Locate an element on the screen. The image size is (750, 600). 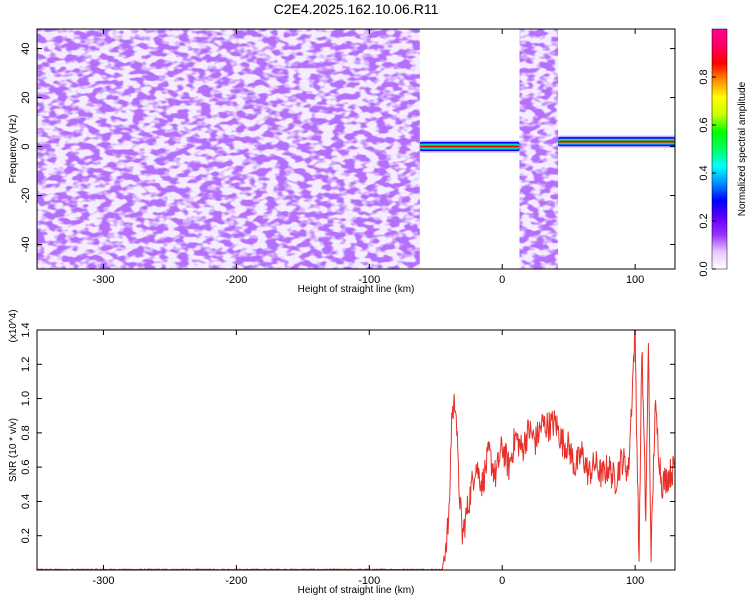
colorbar-tick-label: 0.6 is located at coordinates (704, 124).